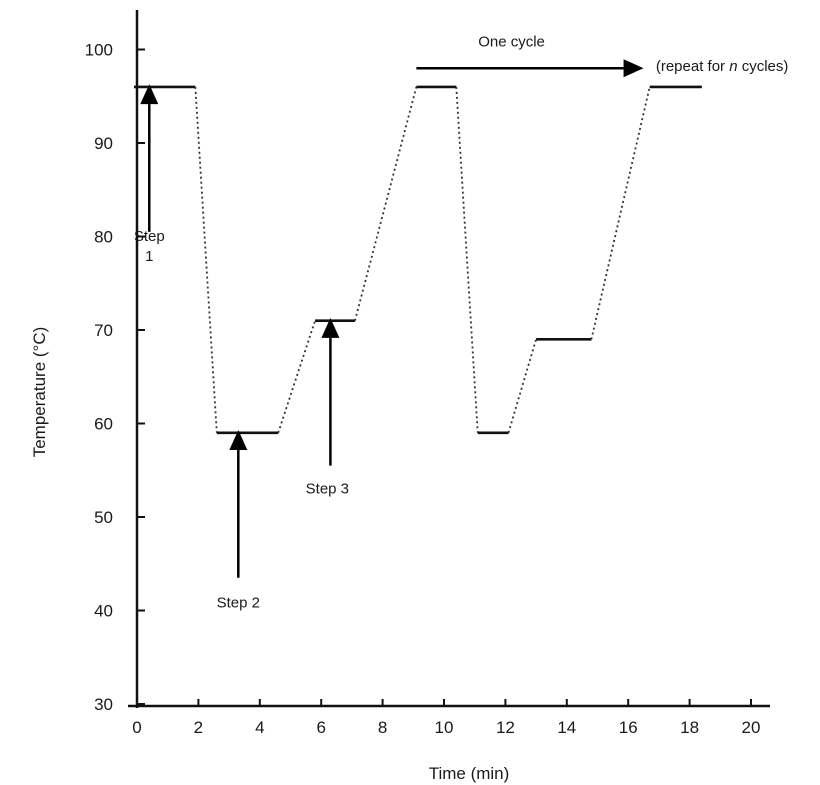 The image size is (820, 785). I want to click on x-tick-label: 20, so click(751, 727).